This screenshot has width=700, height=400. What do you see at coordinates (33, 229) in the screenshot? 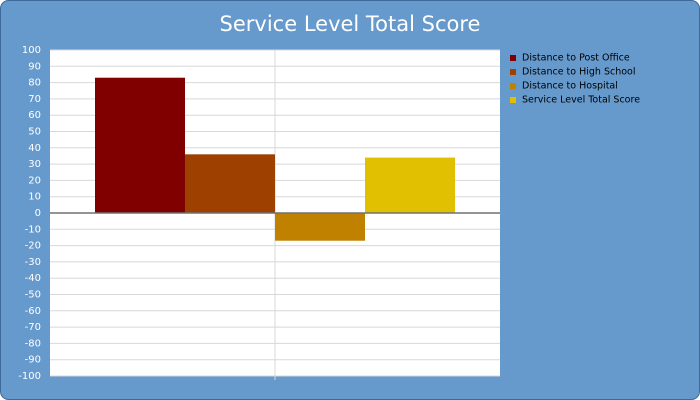
I see `y-tick-label: -10` at bounding box center [33, 229].